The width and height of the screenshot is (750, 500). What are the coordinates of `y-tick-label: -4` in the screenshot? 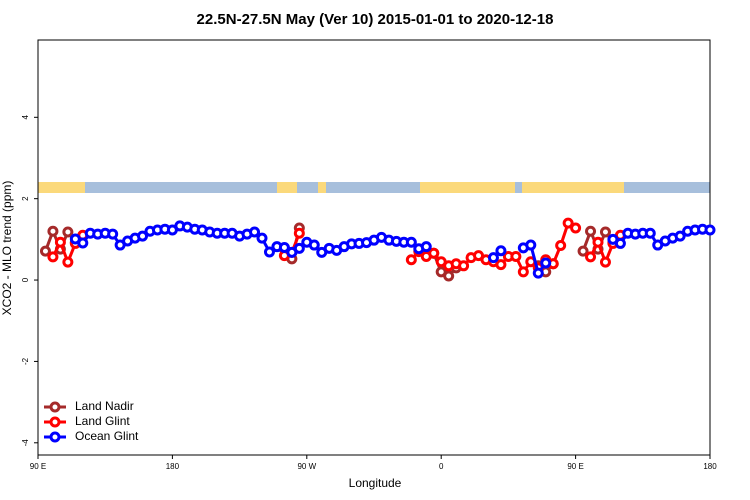 It's located at (25, 443).